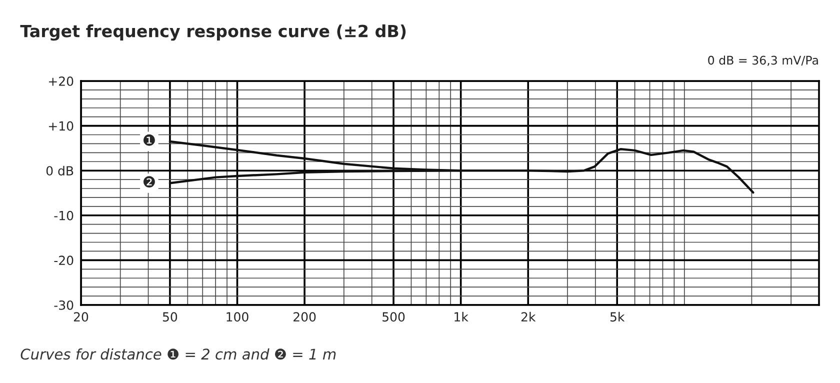 This screenshot has width=840, height=383. What do you see at coordinates (528, 317) in the screenshot?
I see `x-tick-label: 2k` at bounding box center [528, 317].